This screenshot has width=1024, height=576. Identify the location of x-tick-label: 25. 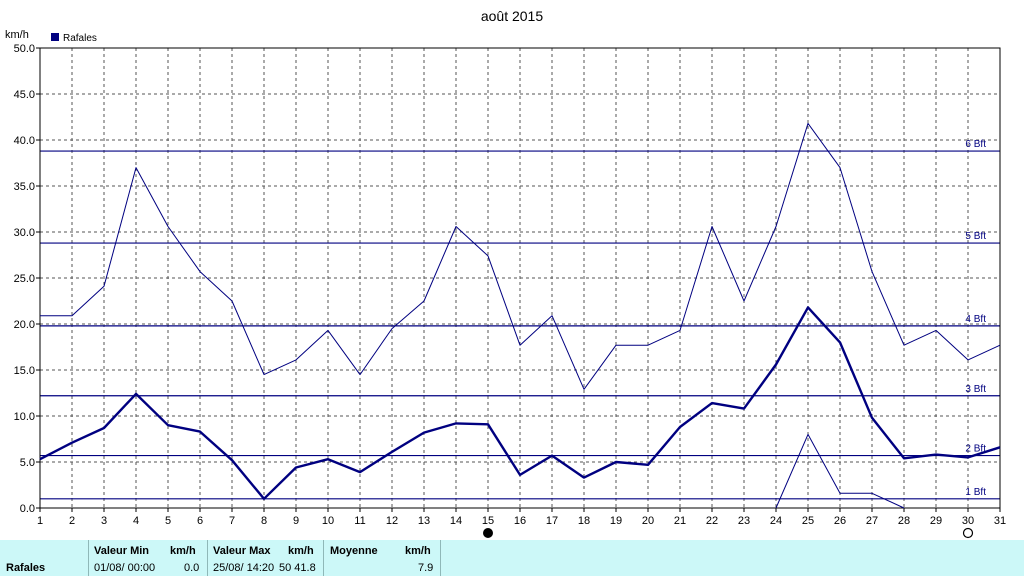
(808, 521).